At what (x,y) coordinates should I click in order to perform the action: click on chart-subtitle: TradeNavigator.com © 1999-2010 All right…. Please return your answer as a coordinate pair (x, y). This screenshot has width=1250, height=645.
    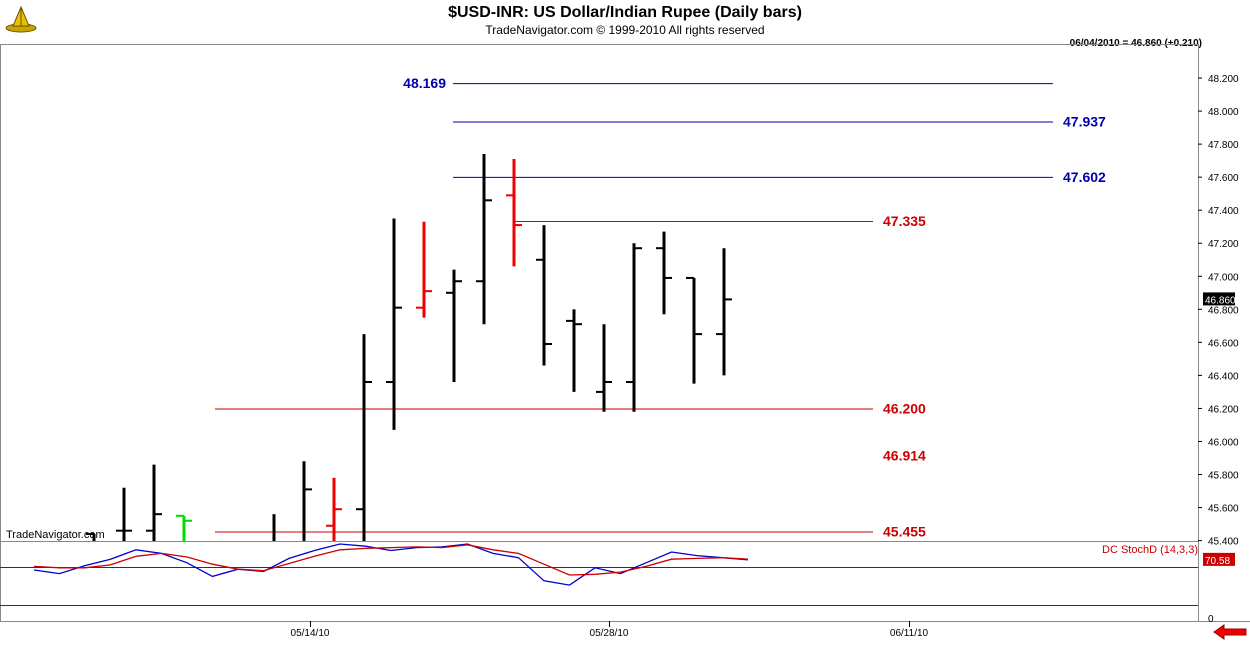
    Looking at the image, I should click on (625, 30).